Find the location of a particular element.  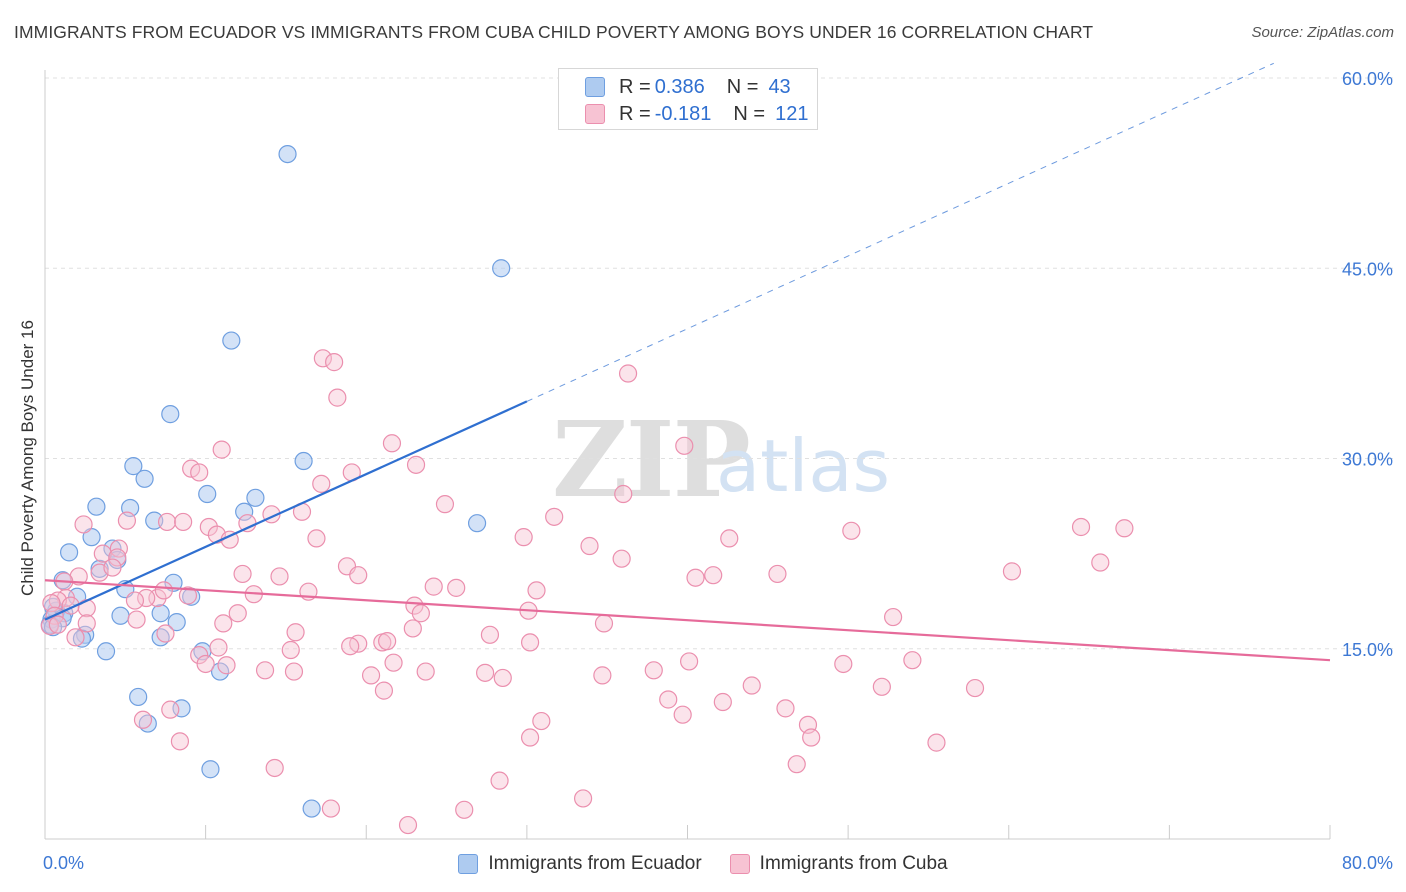

x-tick-label-right: 80.0% is located at coordinates (1367, 863).